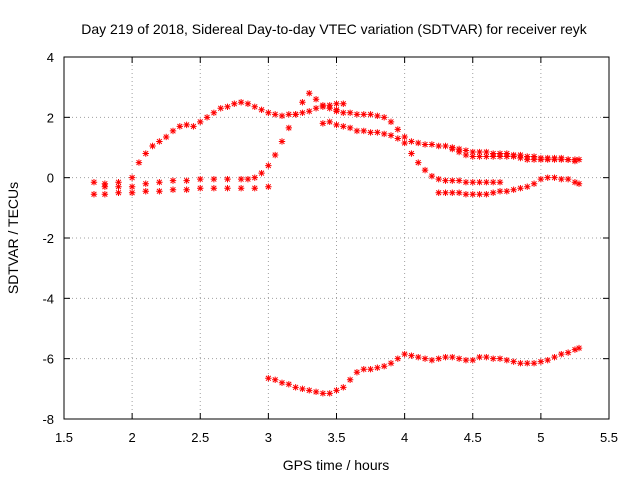 The image size is (640, 480). I want to click on x-tick-label: 4.5, so click(473, 437).